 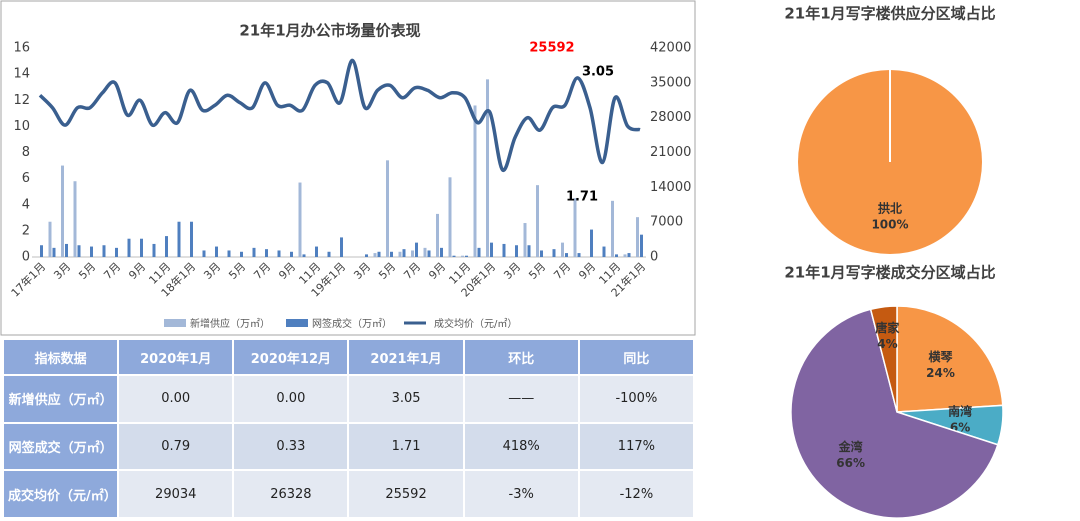 I want to click on table-cell: 3.05, so click(x=406, y=399).